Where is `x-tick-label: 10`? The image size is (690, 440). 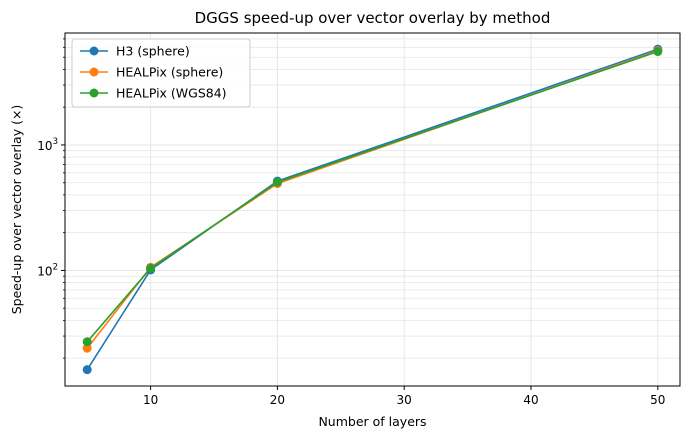
x-tick-label: 10 is located at coordinates (150, 400).